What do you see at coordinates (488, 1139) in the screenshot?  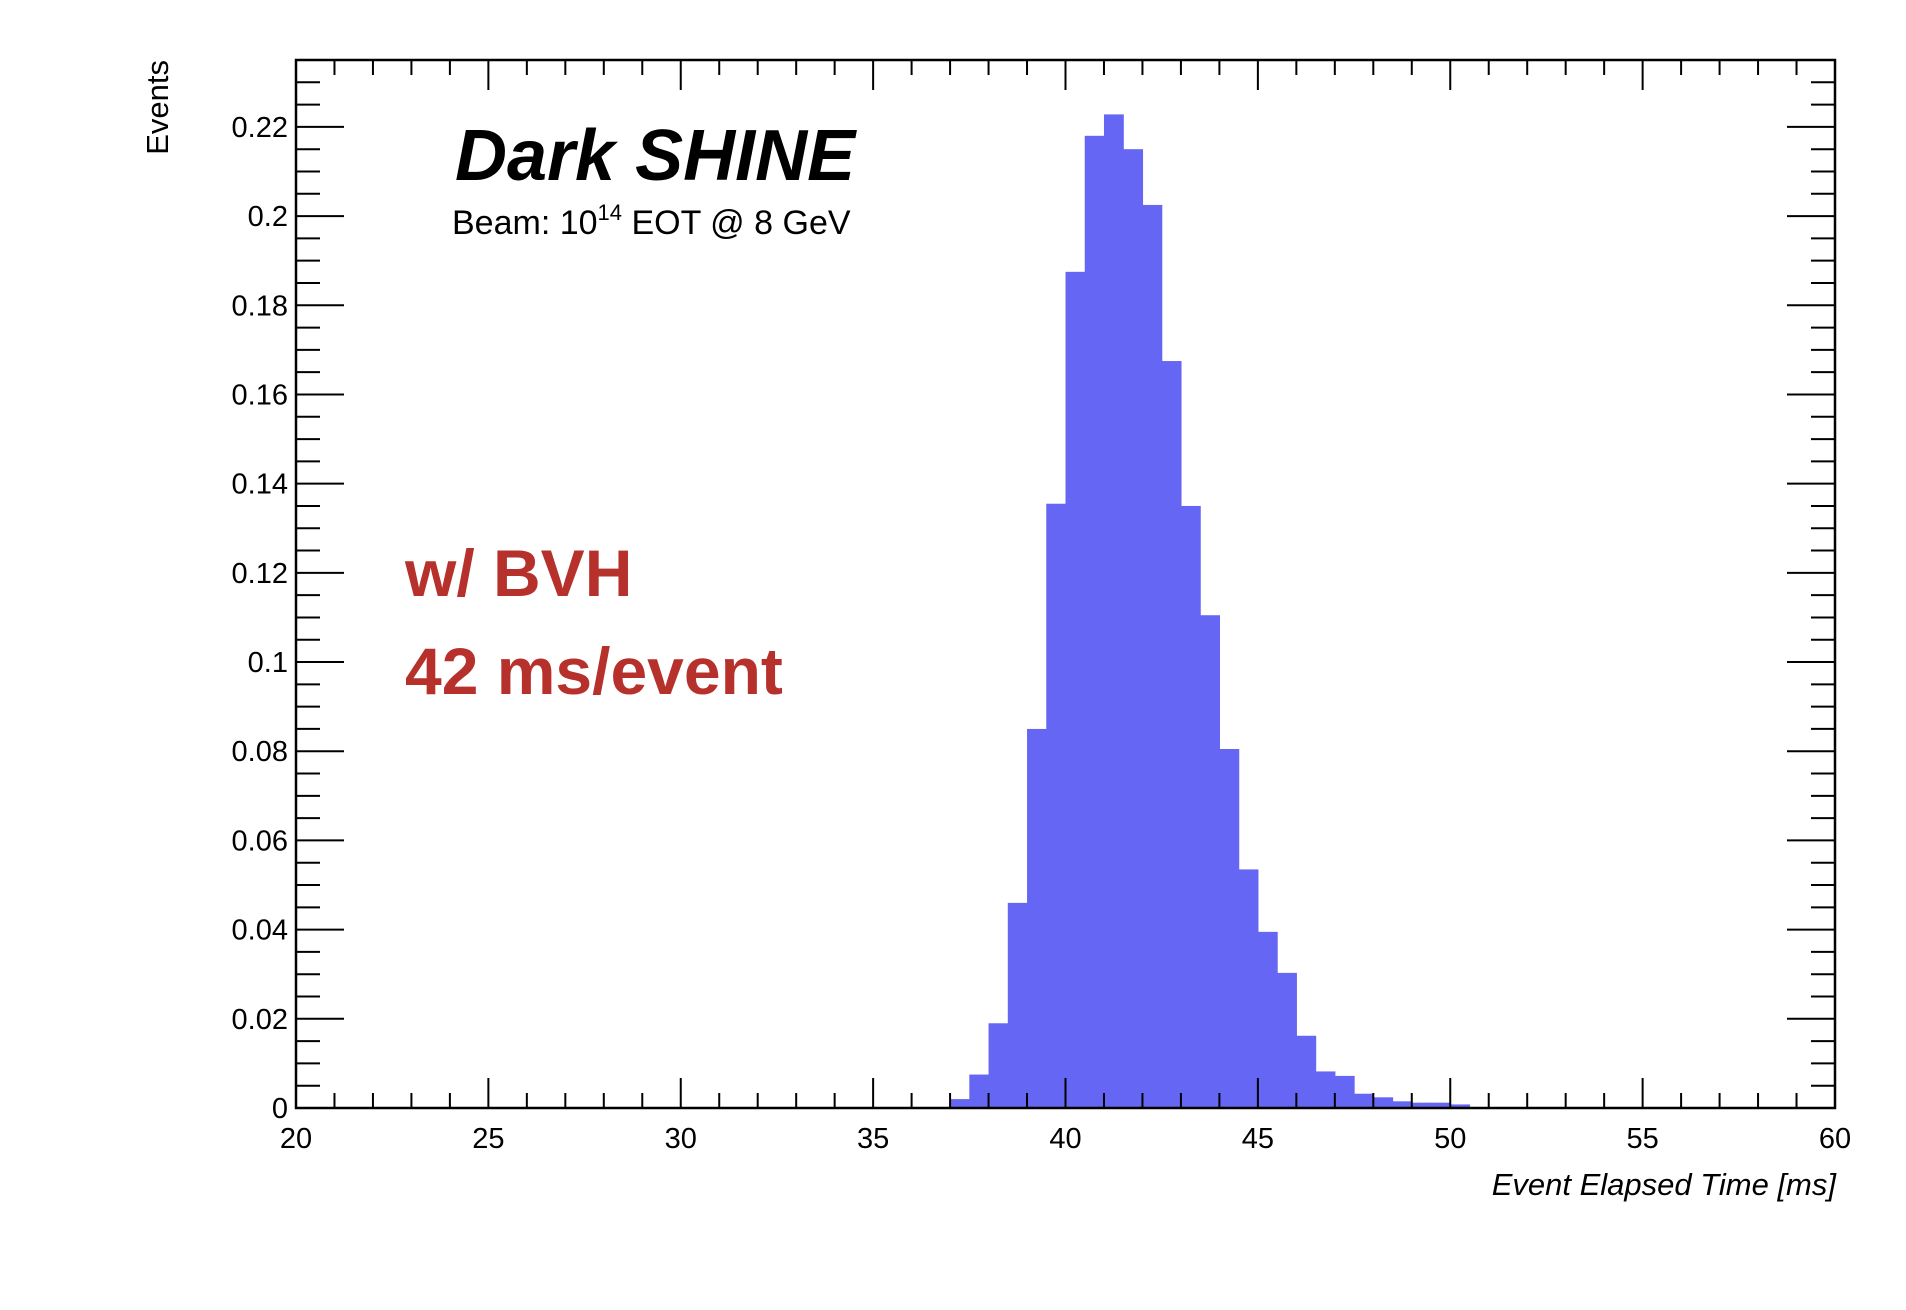 I see `x-tick-label: 25` at bounding box center [488, 1139].